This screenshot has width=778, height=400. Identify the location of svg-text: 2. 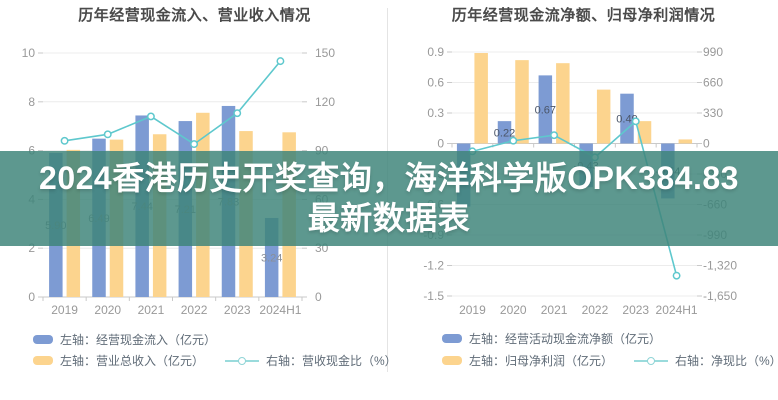
(31, 248).